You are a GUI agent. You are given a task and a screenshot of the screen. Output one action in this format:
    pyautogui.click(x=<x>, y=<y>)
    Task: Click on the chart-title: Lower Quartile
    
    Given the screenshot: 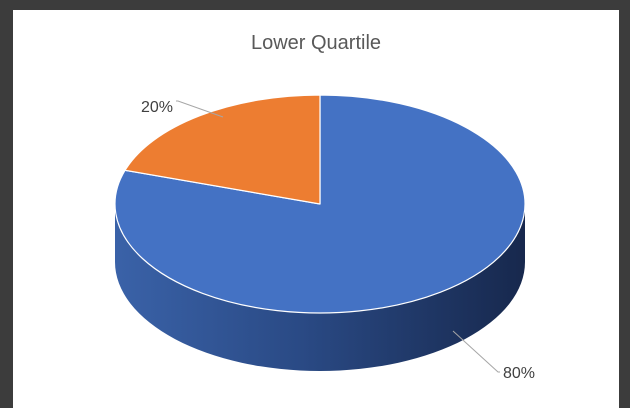 What is the action you would take?
    pyautogui.click(x=316, y=43)
    